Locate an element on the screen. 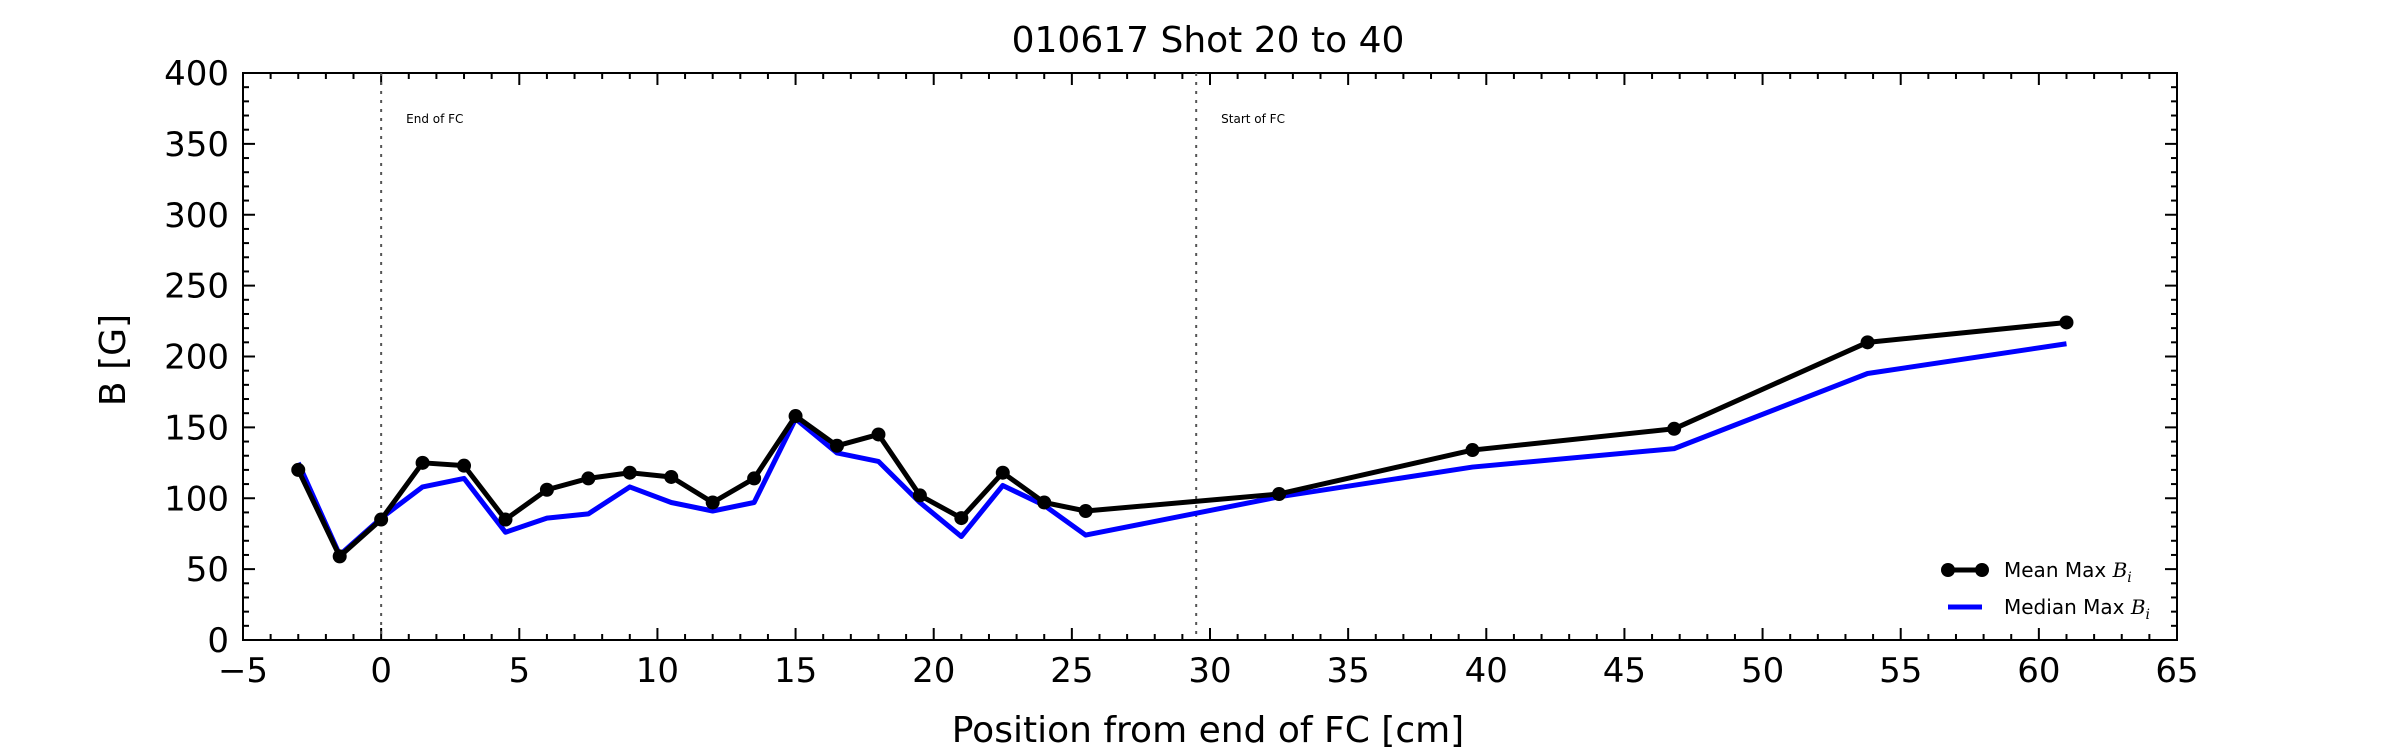  y-tick-label: 200 is located at coordinates (196, 358).